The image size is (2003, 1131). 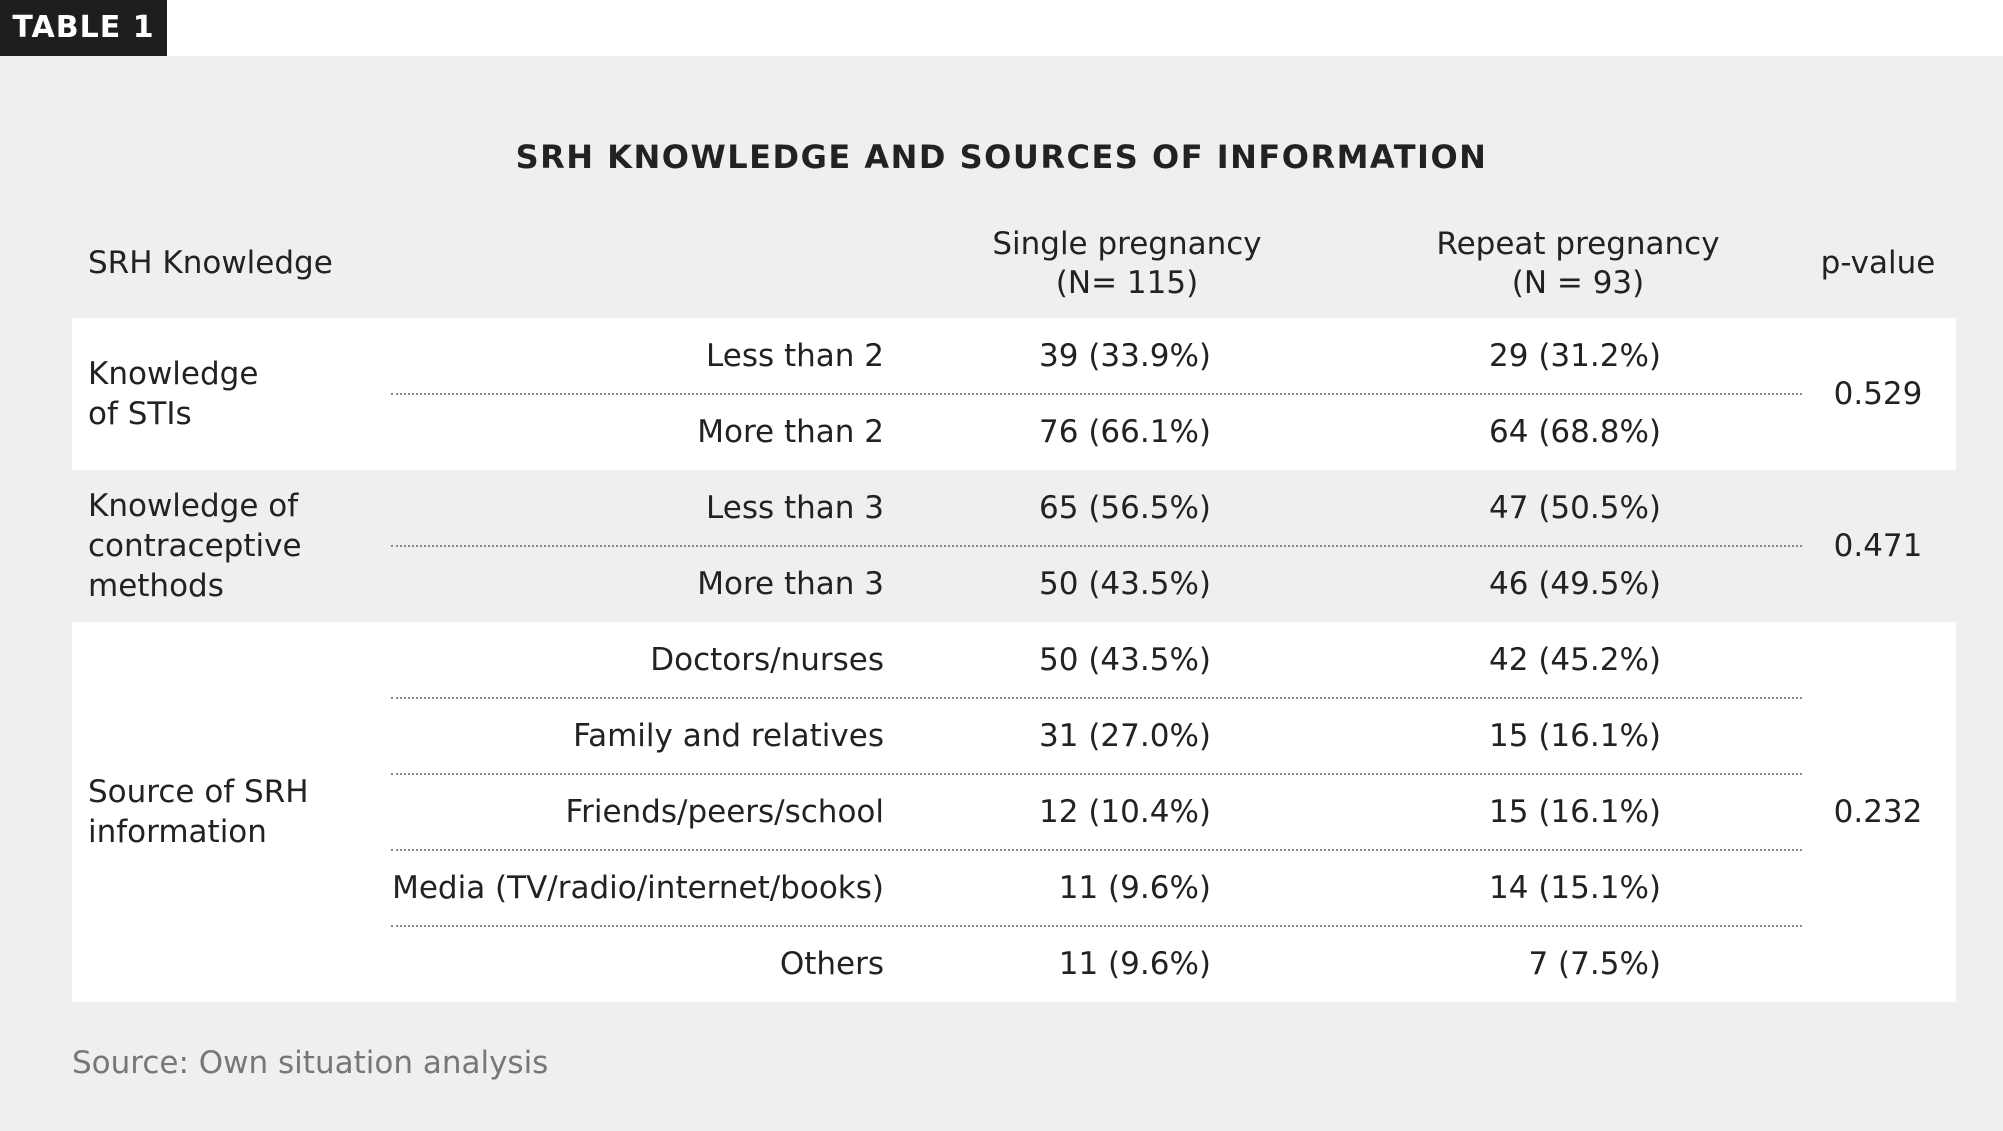 What do you see at coordinates (790, 432) in the screenshot?
I see `row-label: More than 2` at bounding box center [790, 432].